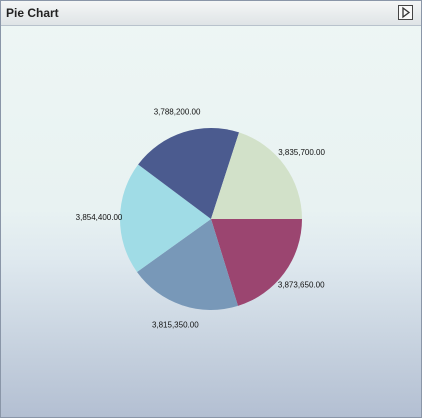 The height and width of the screenshot is (418, 422). What do you see at coordinates (175, 324) in the screenshot?
I see `data-label: 3,815,350.00` at bounding box center [175, 324].